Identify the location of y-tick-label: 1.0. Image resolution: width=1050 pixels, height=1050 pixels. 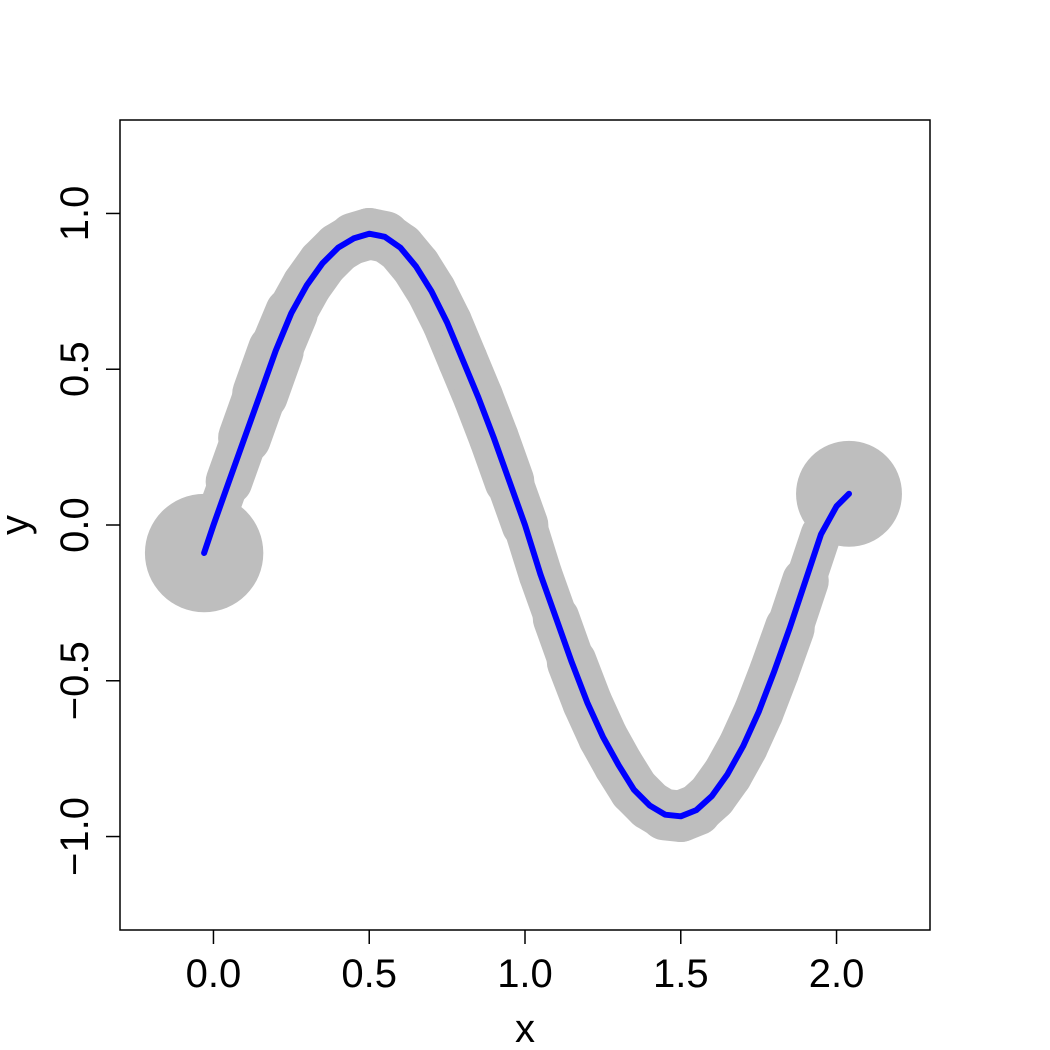
(75, 214).